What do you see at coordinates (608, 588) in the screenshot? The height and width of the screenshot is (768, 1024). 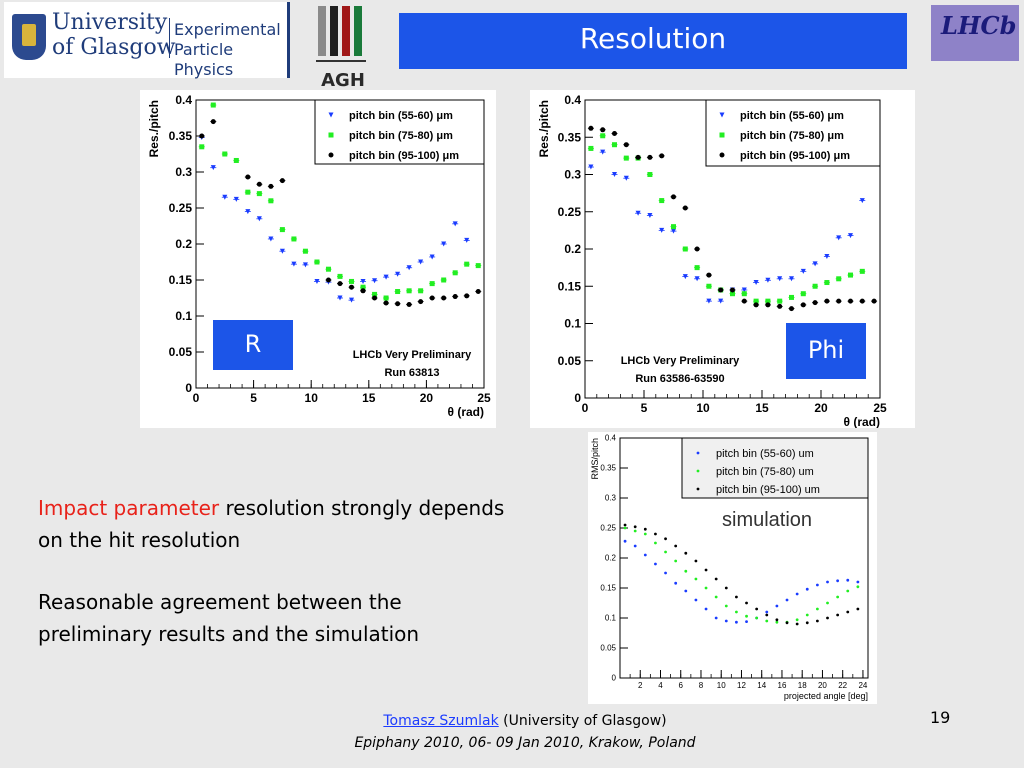 I see `y-tick-label: 0.15` at bounding box center [608, 588].